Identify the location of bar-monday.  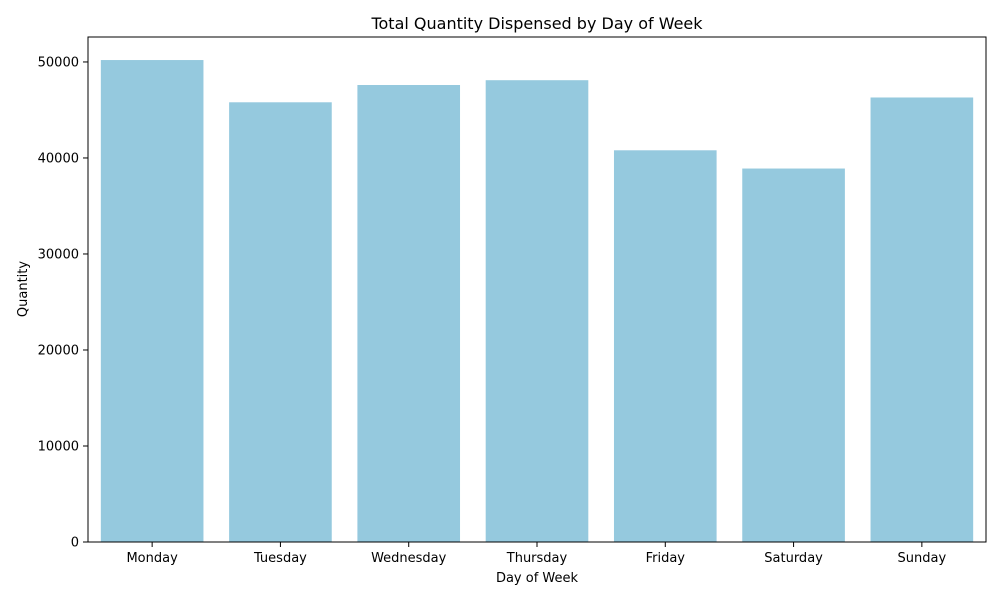
(152, 301).